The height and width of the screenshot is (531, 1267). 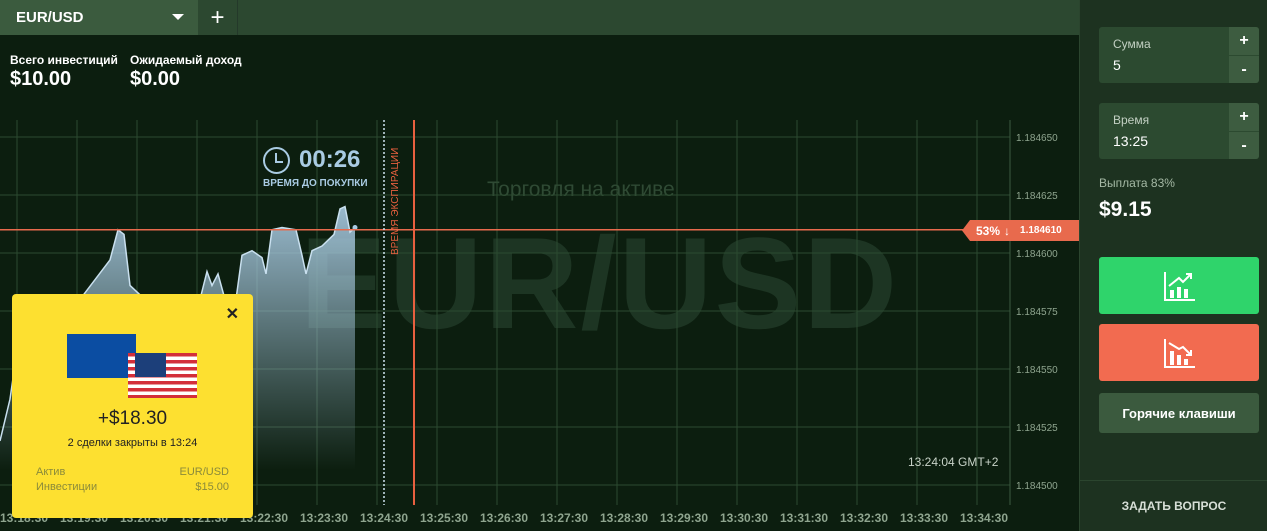 I want to click on current-point, so click(x=355, y=227).